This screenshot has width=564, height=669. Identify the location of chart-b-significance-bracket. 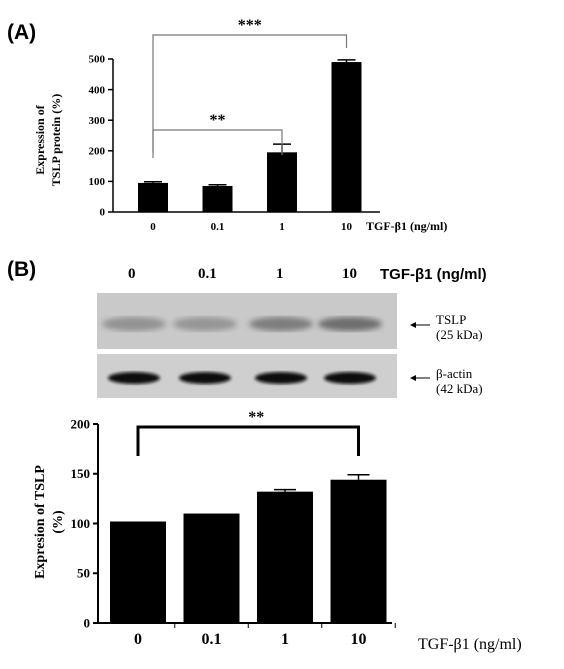
(248, 440).